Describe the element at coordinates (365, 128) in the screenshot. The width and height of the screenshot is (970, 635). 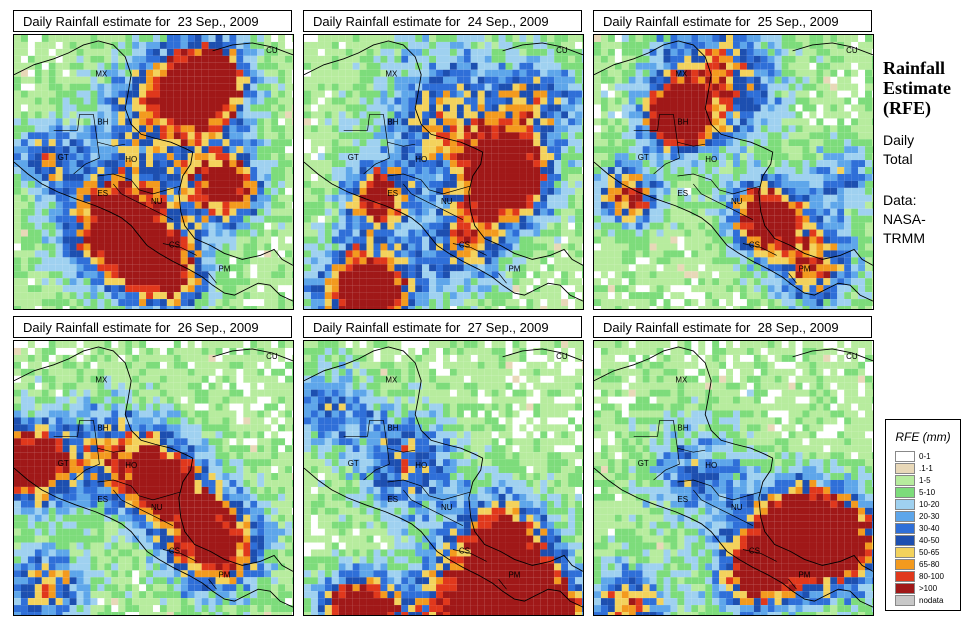
I see `country-border` at that location.